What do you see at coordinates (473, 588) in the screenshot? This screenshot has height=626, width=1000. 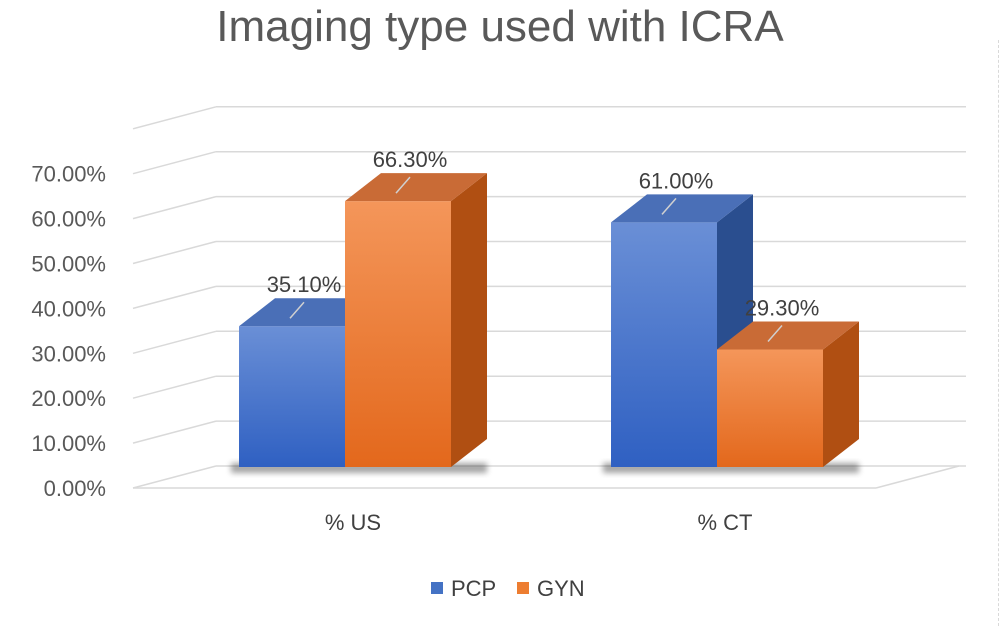 I see `legend-label-pcp: PCP` at bounding box center [473, 588].